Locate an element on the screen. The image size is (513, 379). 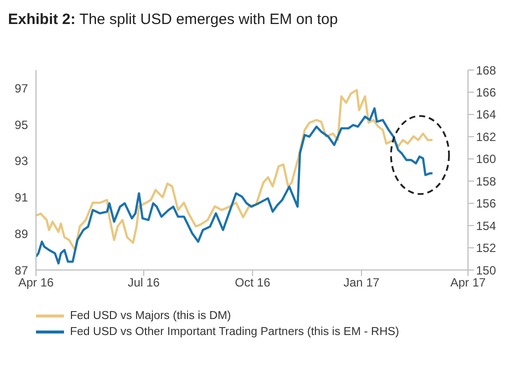
x-tick-label: Oct 16 is located at coordinates (252, 283).